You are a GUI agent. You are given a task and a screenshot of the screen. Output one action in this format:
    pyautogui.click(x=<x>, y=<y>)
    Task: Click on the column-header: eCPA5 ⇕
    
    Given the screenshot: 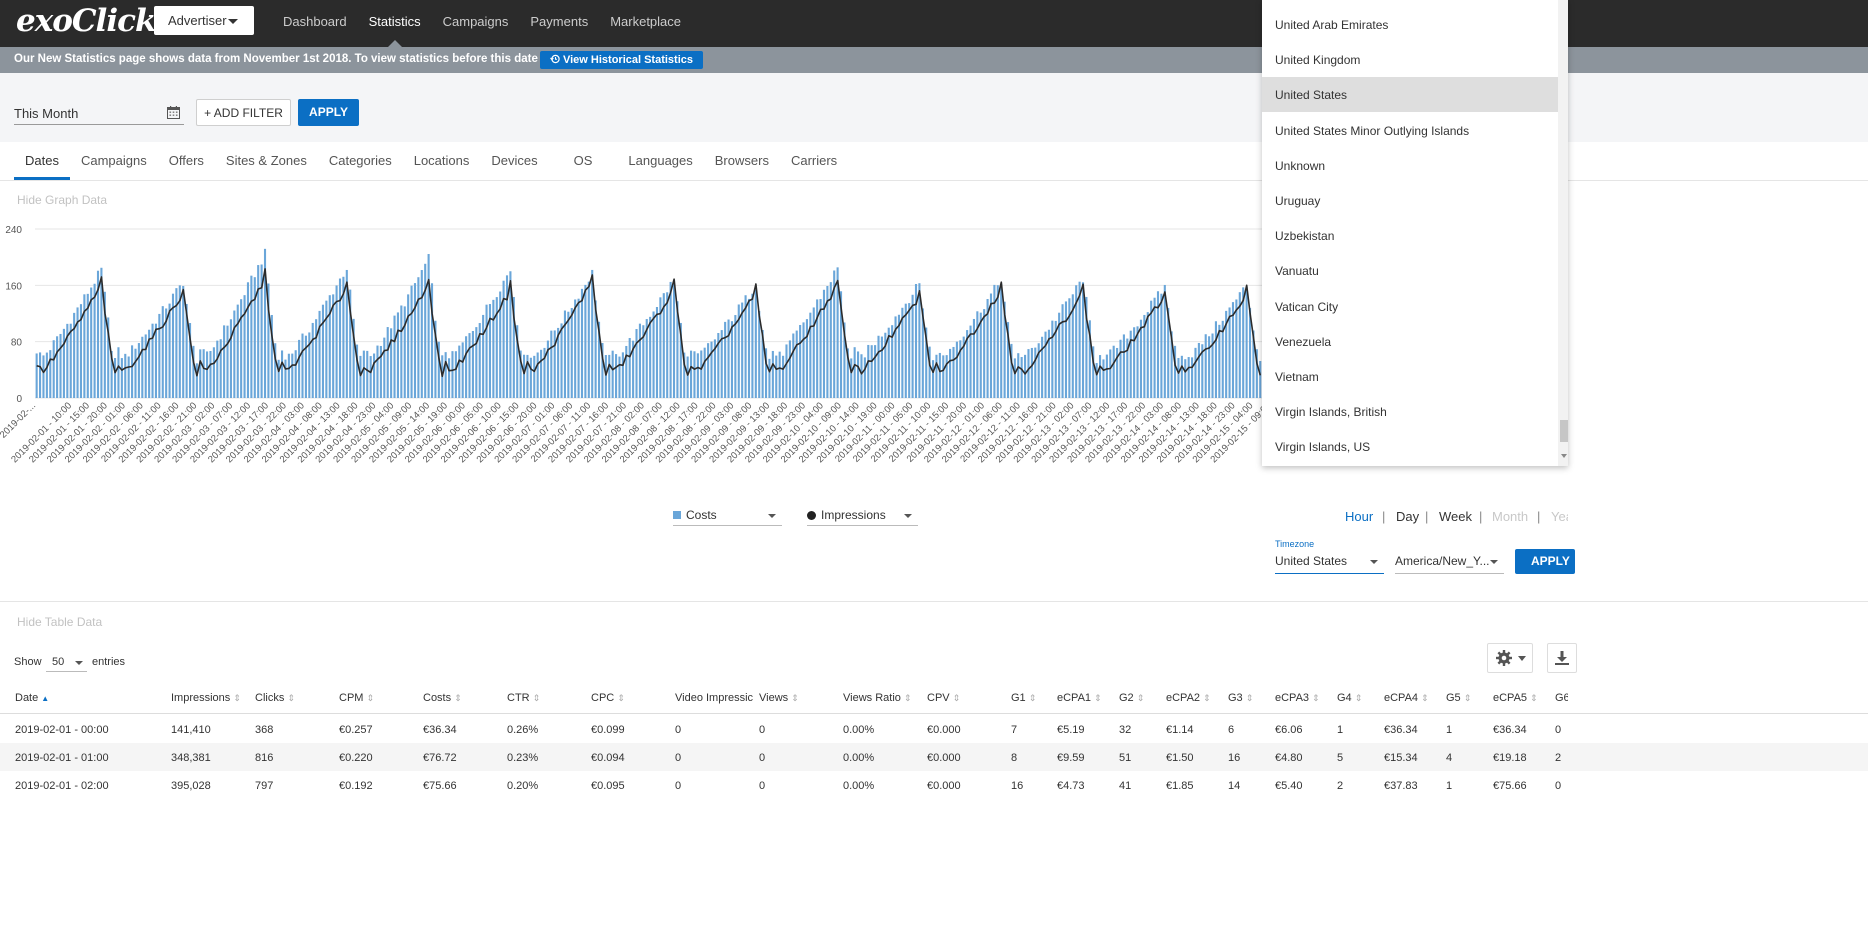 What is the action you would take?
    pyautogui.click(x=1515, y=698)
    